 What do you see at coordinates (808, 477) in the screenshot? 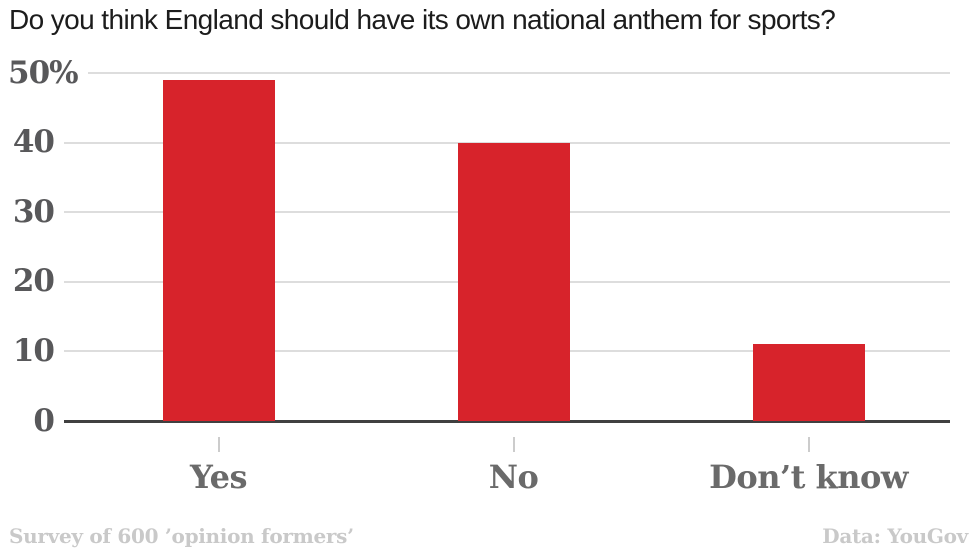
I see `category-label-don-t-know: Don’t know` at bounding box center [808, 477].